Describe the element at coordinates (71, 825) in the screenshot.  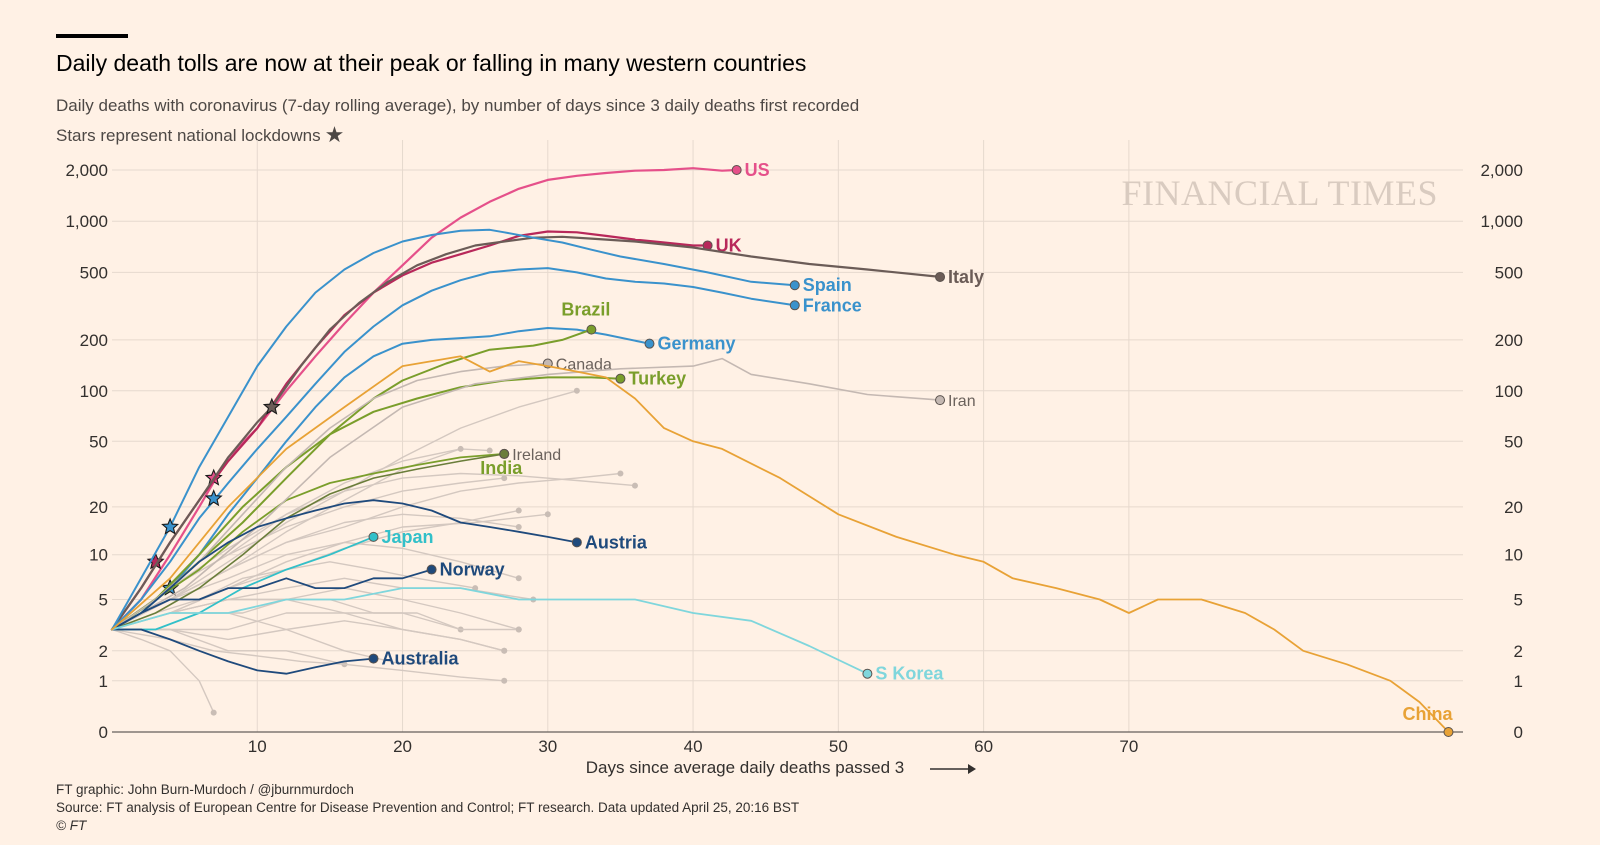
I see `footer-copyright: © FT` at that location.